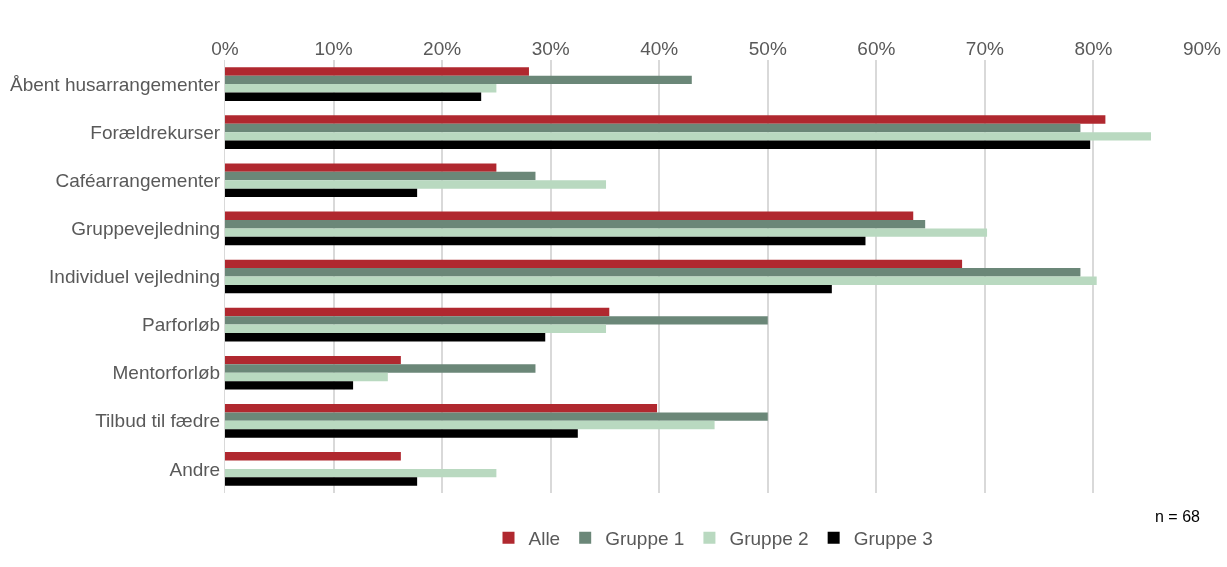  Describe the element at coordinates (544, 539) in the screenshot. I see `legend-label: Alle` at that location.